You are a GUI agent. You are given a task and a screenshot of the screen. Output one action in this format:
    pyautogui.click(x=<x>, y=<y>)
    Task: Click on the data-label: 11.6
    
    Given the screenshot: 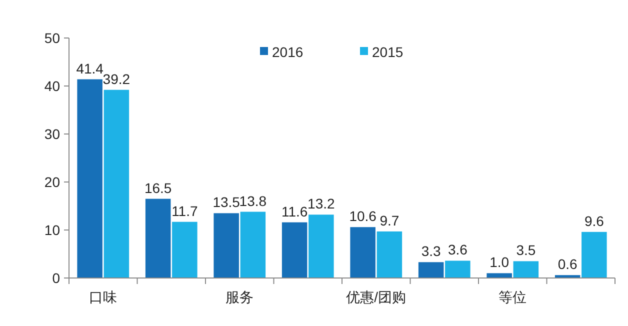 What is the action you would take?
    pyautogui.click(x=294, y=211)
    